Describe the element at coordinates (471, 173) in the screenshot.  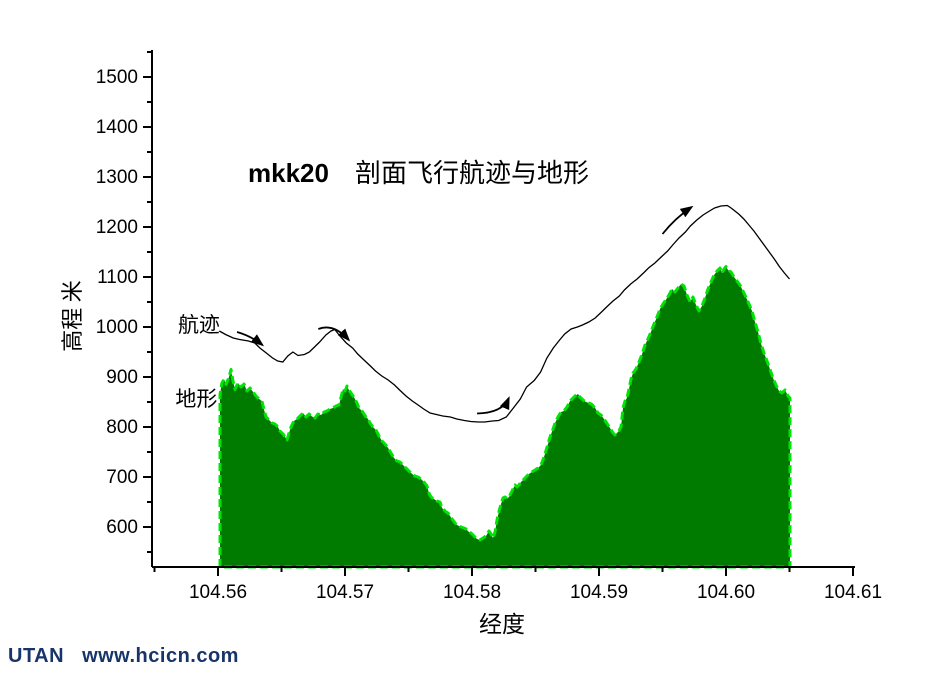
I see `chart-title-text: 剖面飞行航迹与地形` at that location.